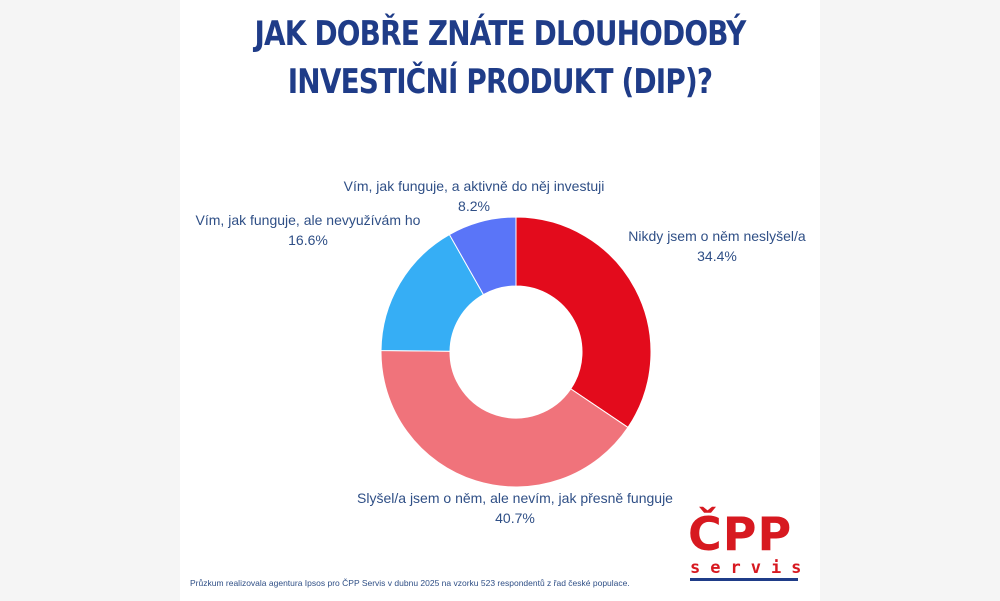 The image size is (1000, 601). Describe the element at coordinates (717, 236) in the screenshot. I see `slice-label: Nikdy jsem o něm neslyšel/a` at that location.